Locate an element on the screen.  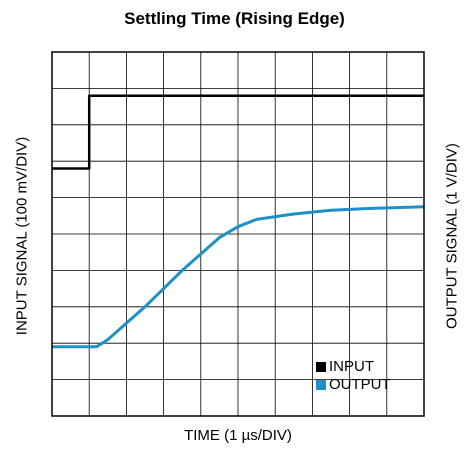
x-axis-label: TIME (1 µs/DIV) is located at coordinates (238, 435).